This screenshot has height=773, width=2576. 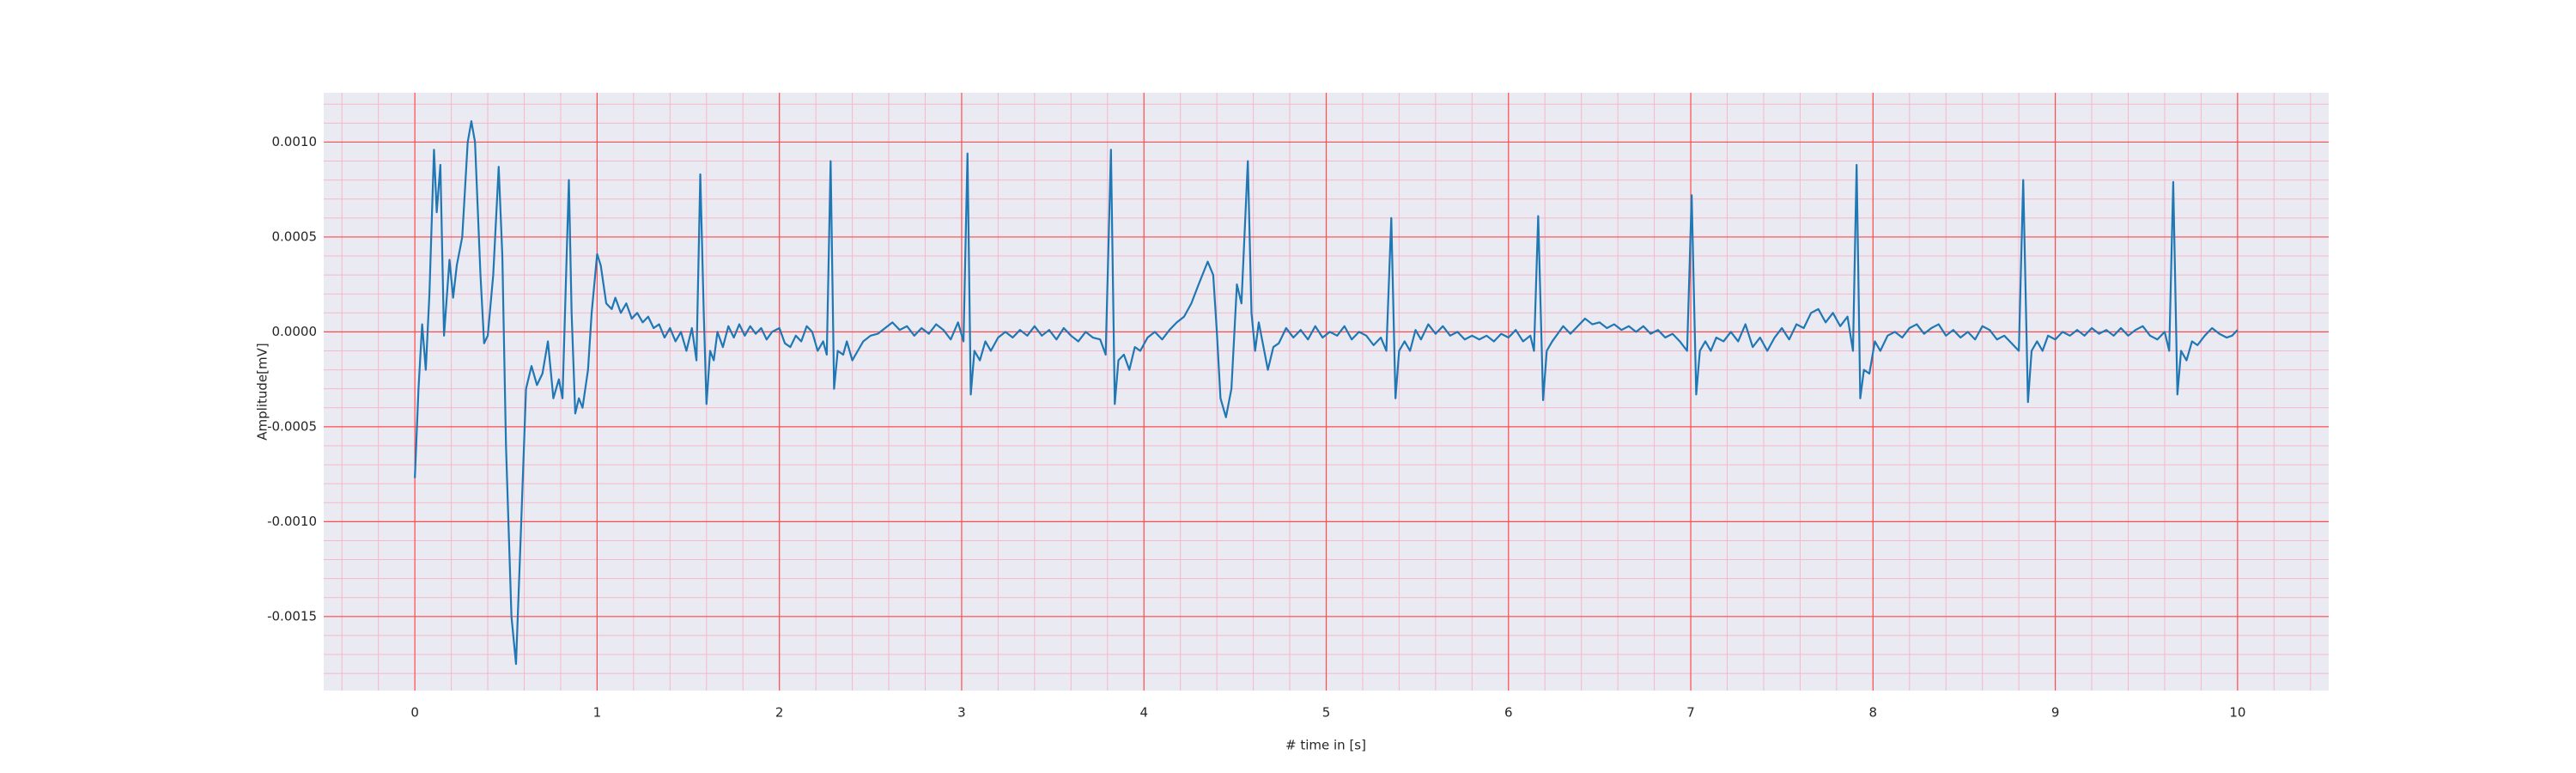 I want to click on y-axis-label: Amplitude[mV], so click(x=262, y=391).